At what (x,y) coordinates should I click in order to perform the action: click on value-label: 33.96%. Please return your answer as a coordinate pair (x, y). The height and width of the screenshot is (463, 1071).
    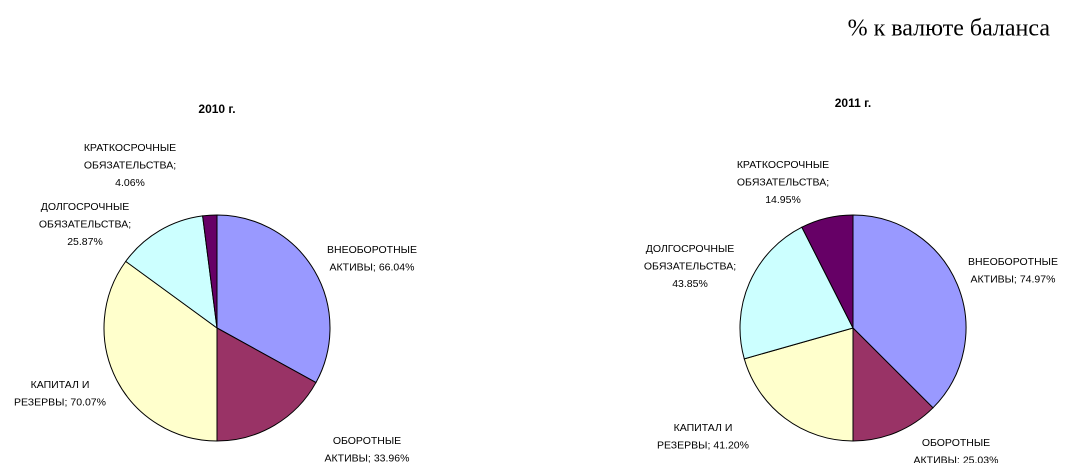
    Looking at the image, I should click on (392, 457).